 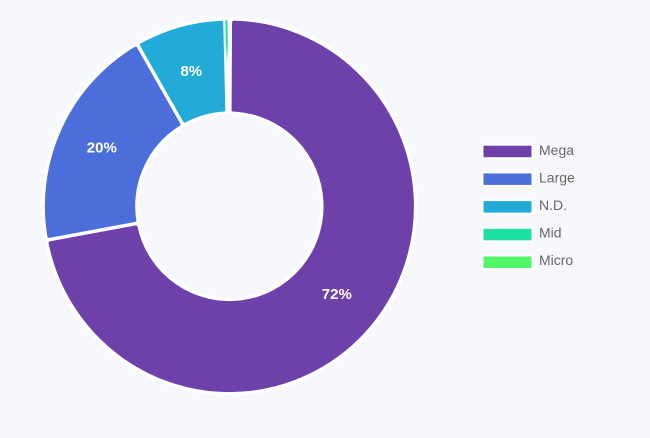 What do you see at coordinates (191, 71) in the screenshot?
I see `svg-text: 8%` at bounding box center [191, 71].